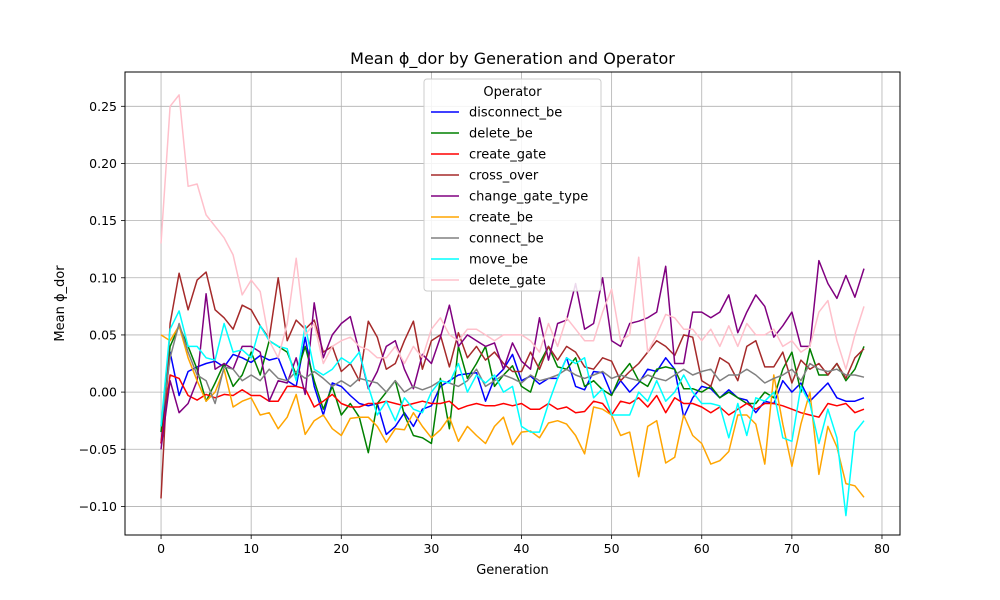 Image resolution: width=1000 pixels, height=600 pixels. Describe the element at coordinates (612, 548) in the screenshot. I see `x-tick-label: 50` at that location.